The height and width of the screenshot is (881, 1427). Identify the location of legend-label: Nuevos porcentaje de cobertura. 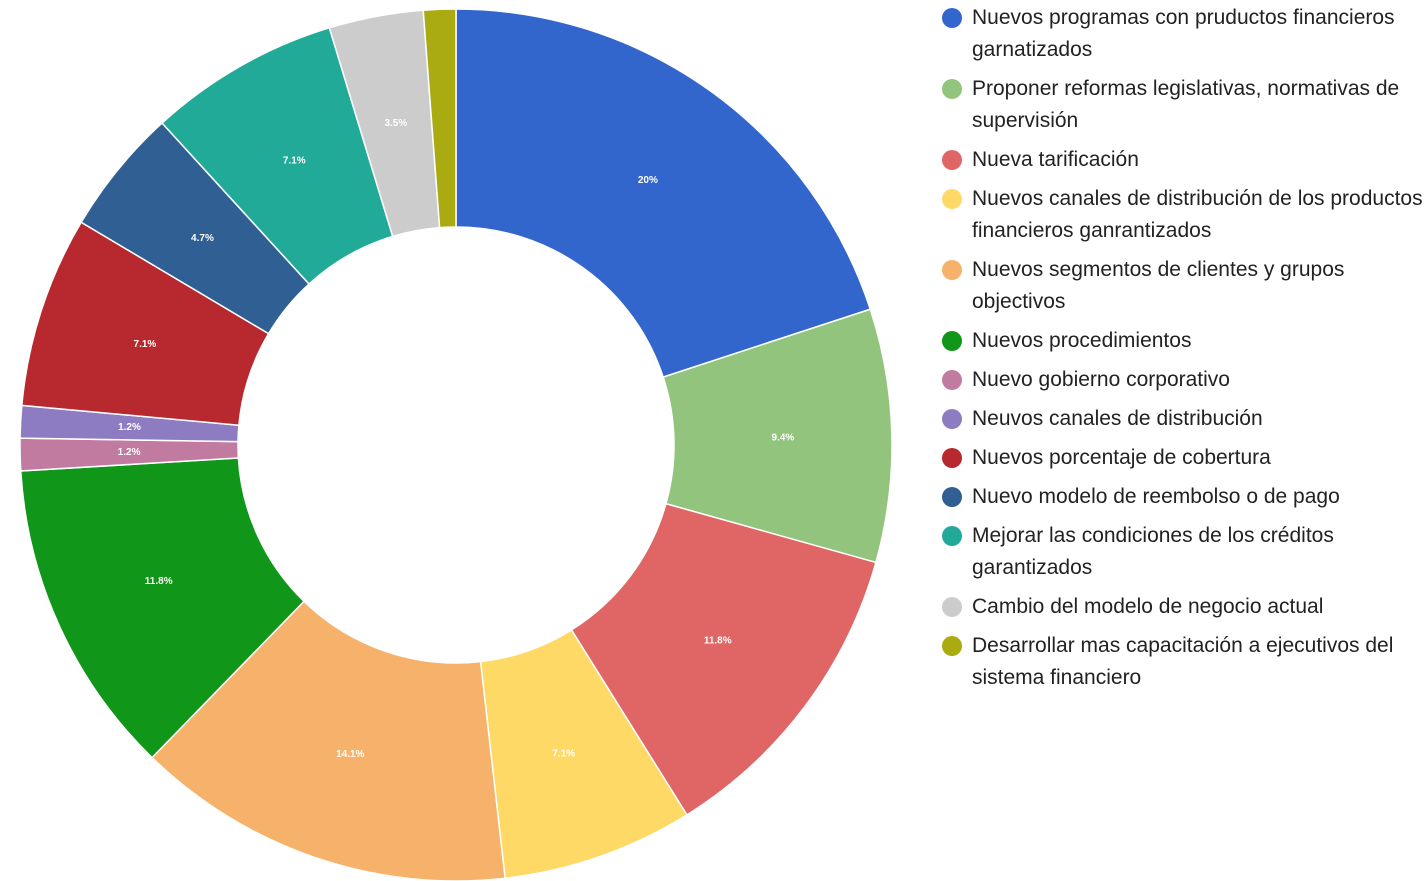
(1121, 457).